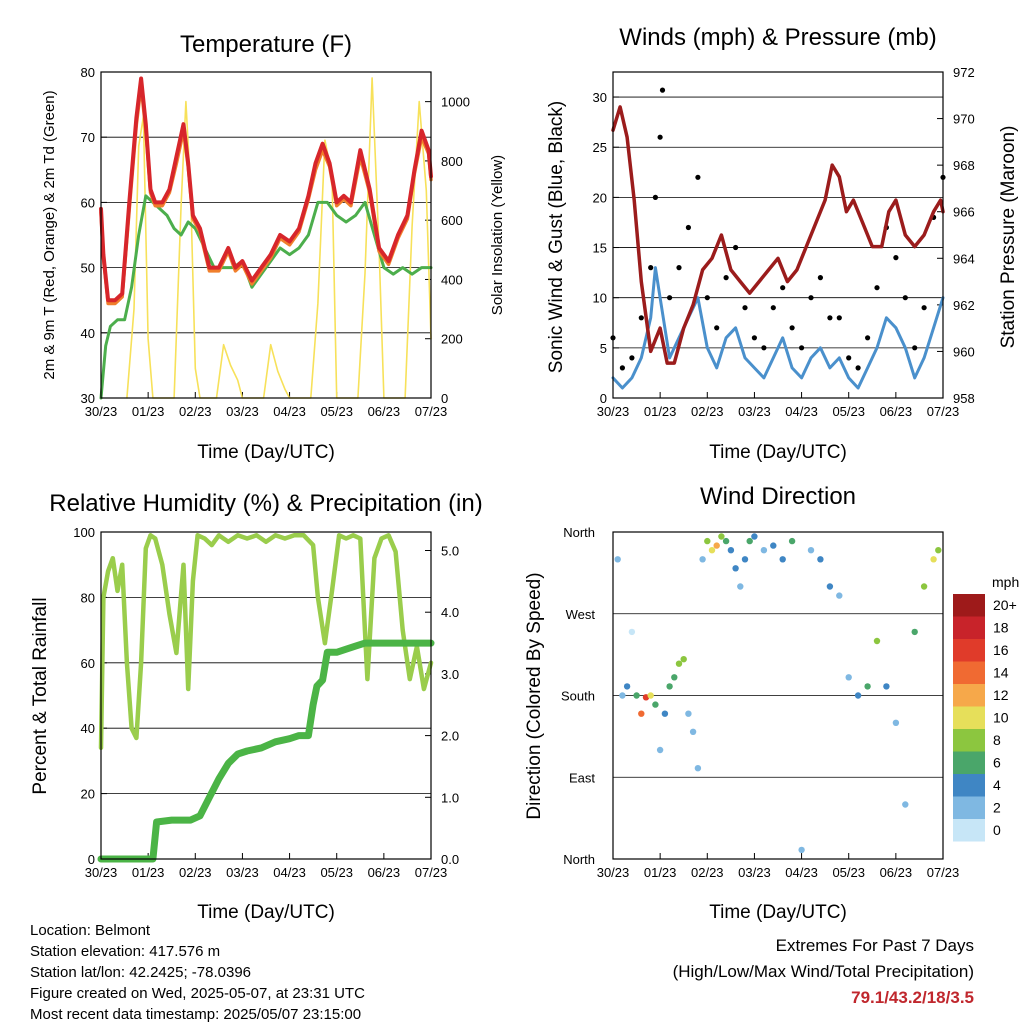 The width and height of the screenshot is (1024, 1025). I want to click on y-right-tick-label: 5.0, so click(450, 551).